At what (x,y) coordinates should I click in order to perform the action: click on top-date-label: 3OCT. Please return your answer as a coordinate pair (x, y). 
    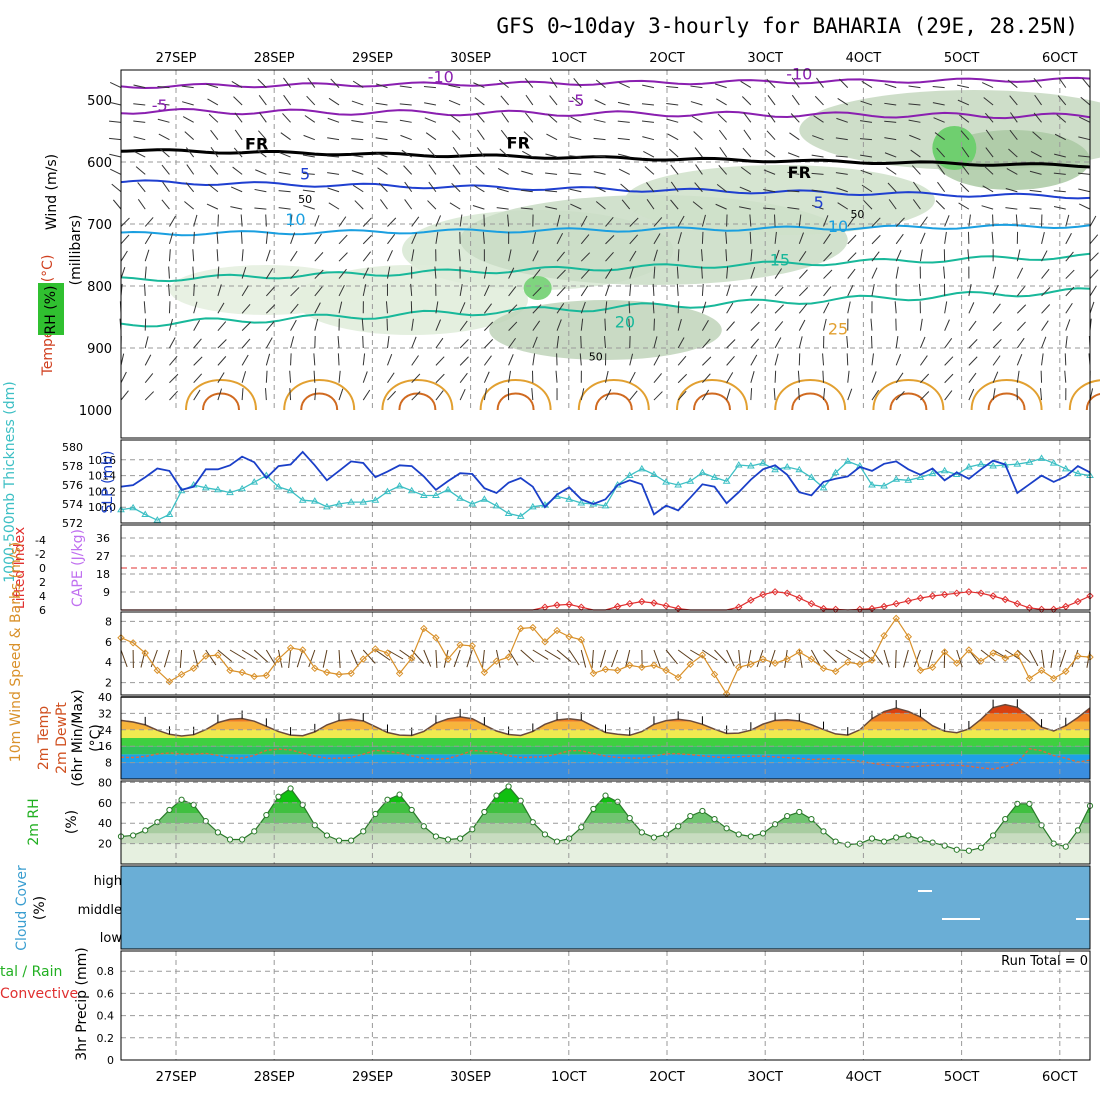
    Looking at the image, I should click on (765, 58).